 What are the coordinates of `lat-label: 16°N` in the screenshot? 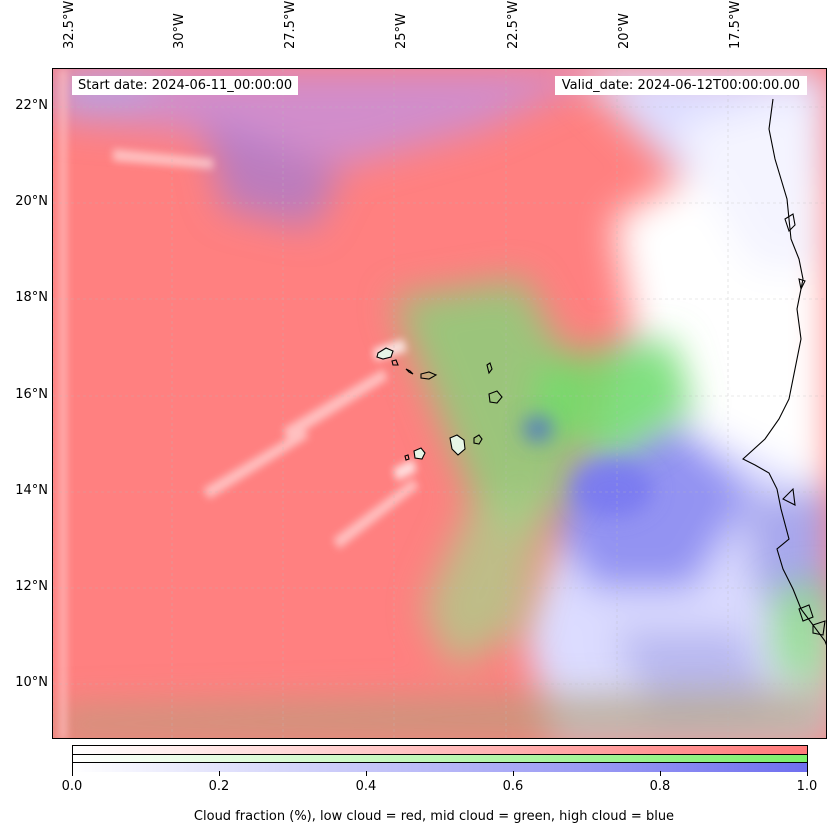 It's located at (31, 394).